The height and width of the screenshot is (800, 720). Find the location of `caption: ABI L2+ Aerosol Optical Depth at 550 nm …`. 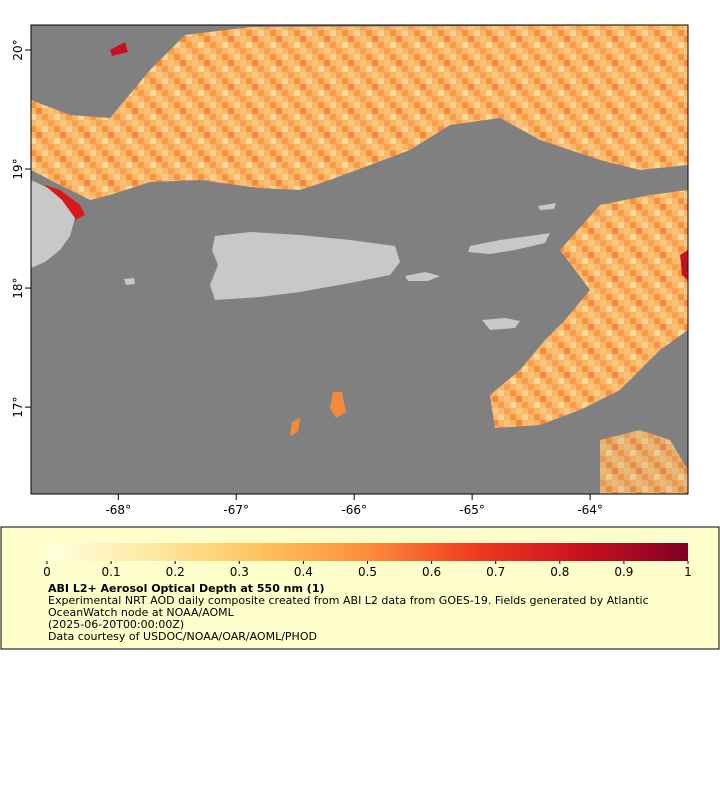

caption: ABI L2+ Aerosol Optical Depth at 550 nm … is located at coordinates (368, 613).